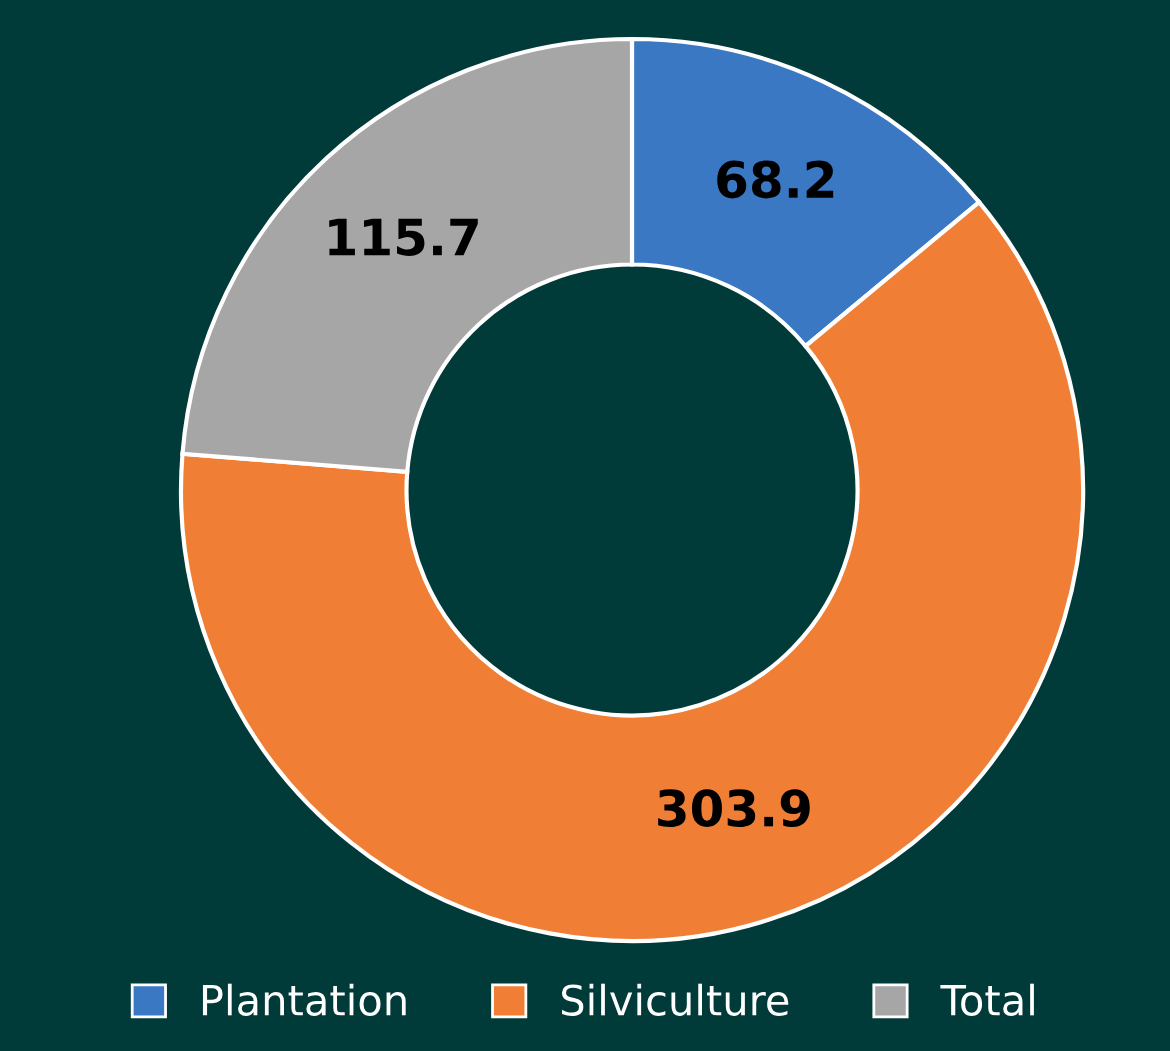 This screenshot has height=1051, width=1170. What do you see at coordinates (775, 179) in the screenshot?
I see `data-label: 68.2` at bounding box center [775, 179].